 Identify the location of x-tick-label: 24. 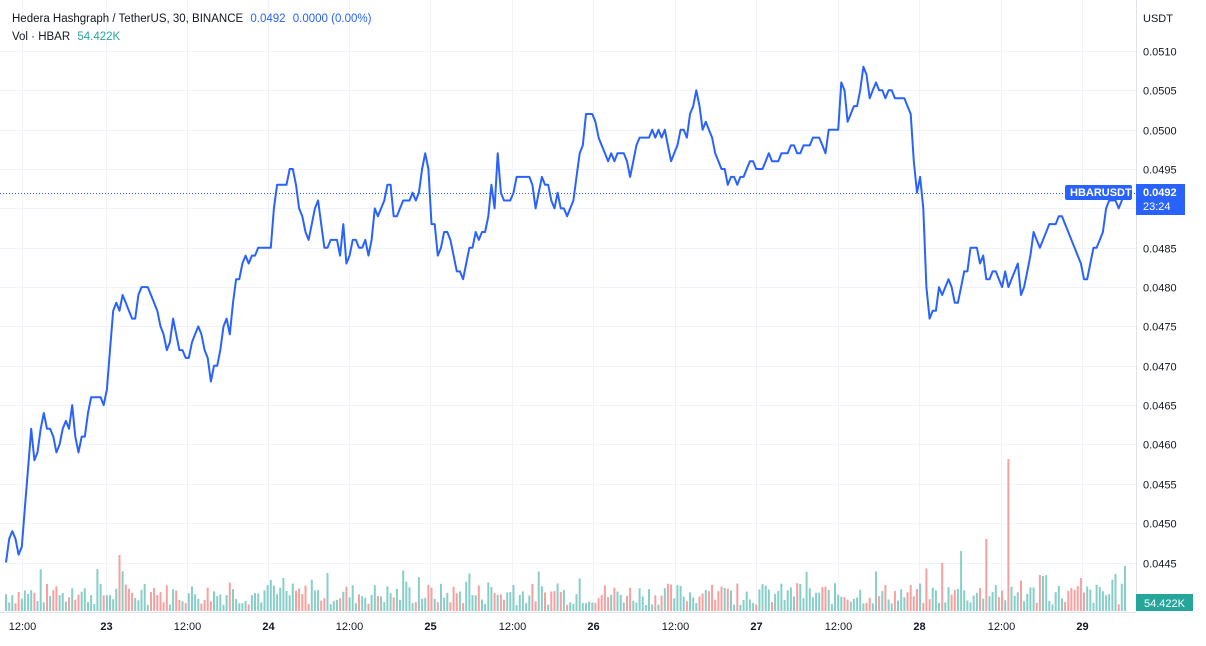
(268, 627).